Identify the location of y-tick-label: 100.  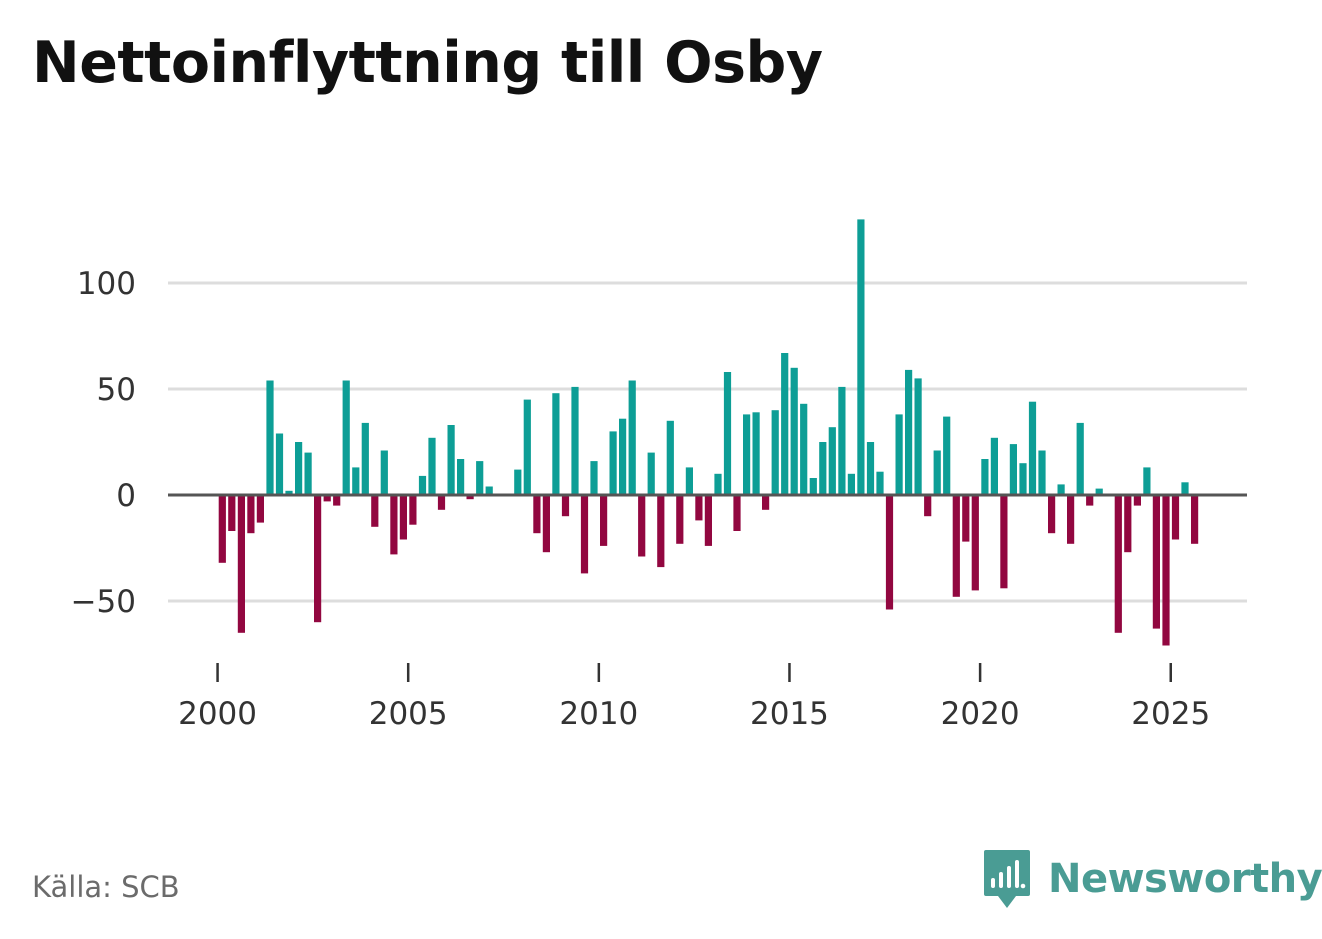
(106, 284).